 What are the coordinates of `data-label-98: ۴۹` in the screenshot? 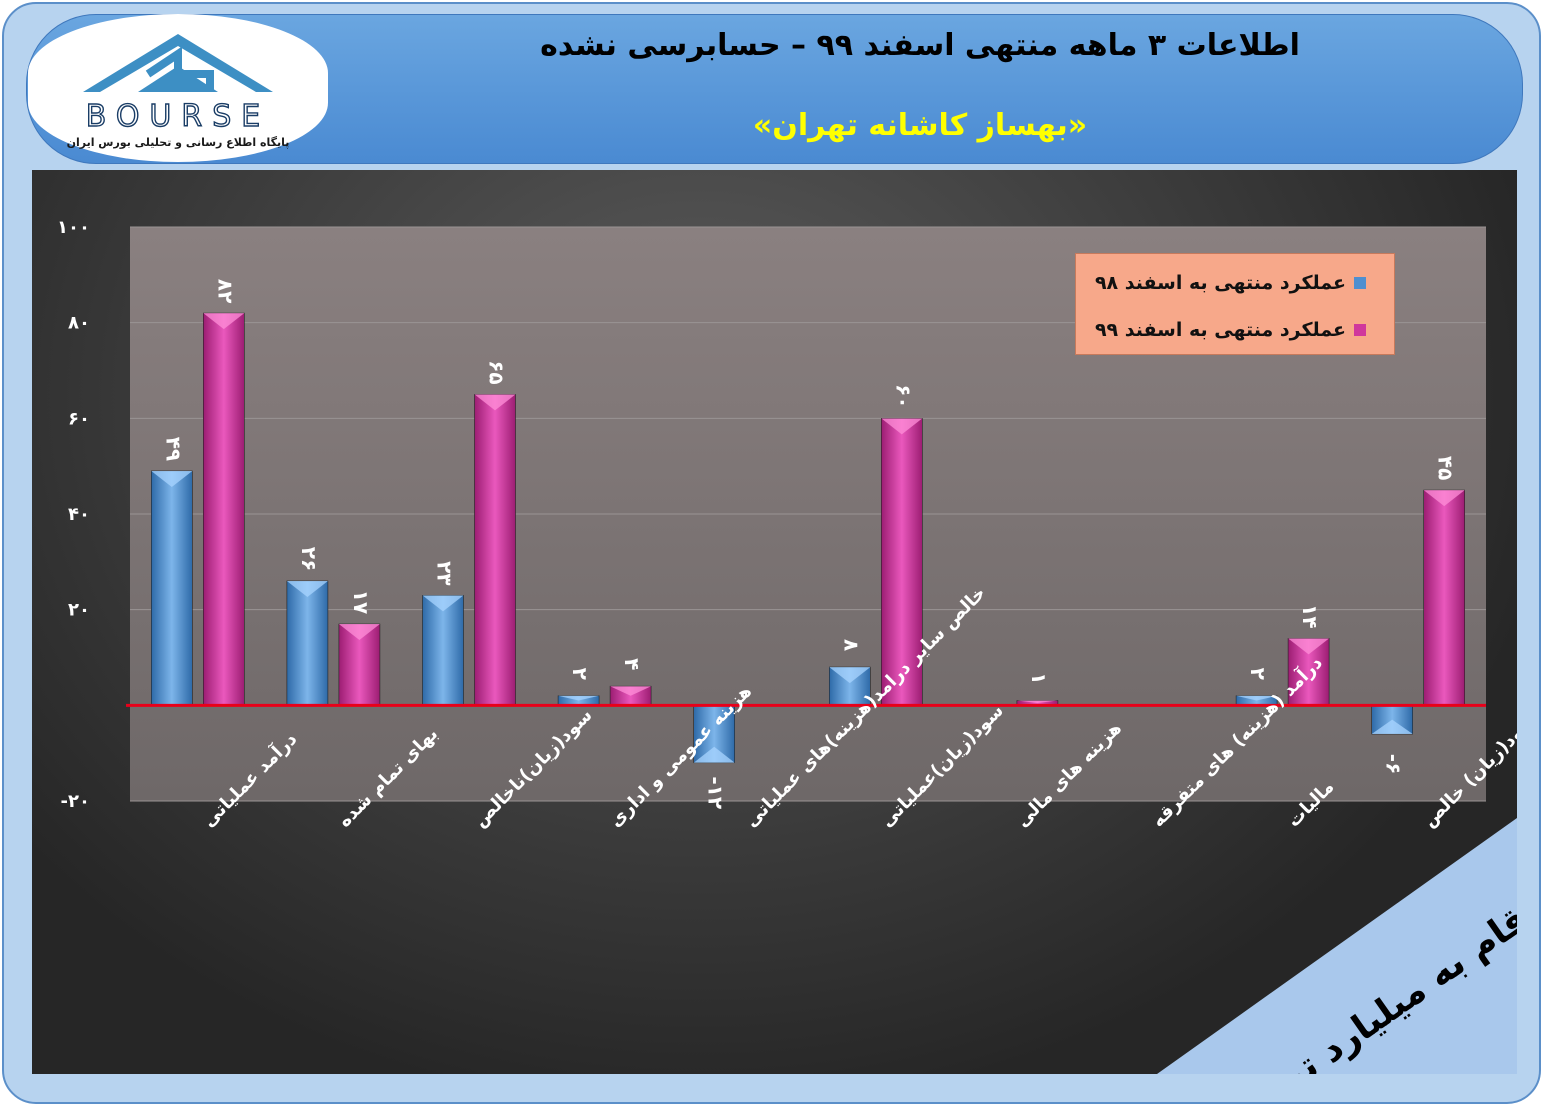 It's located at (173, 449).